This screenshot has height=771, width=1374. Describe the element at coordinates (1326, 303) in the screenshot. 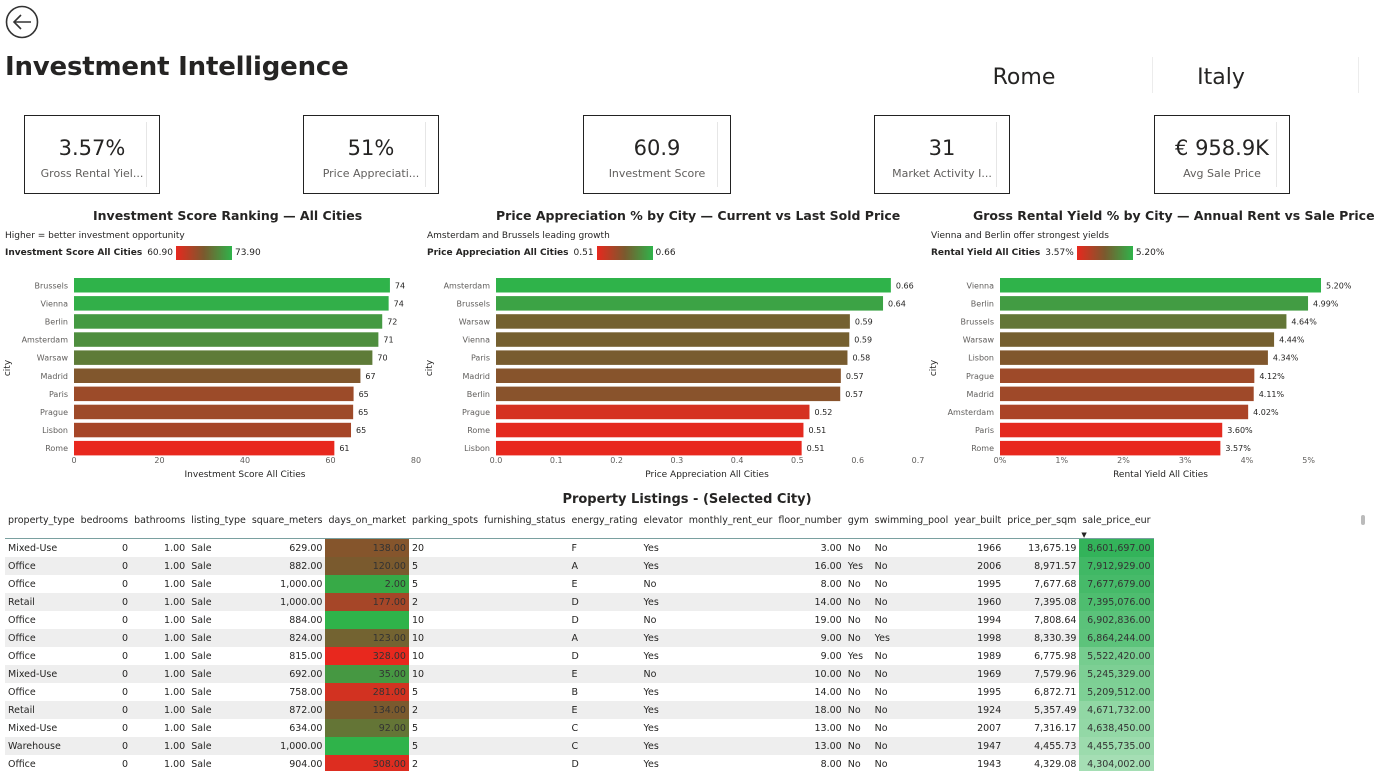

I see `data-label: 4.99%` at that location.